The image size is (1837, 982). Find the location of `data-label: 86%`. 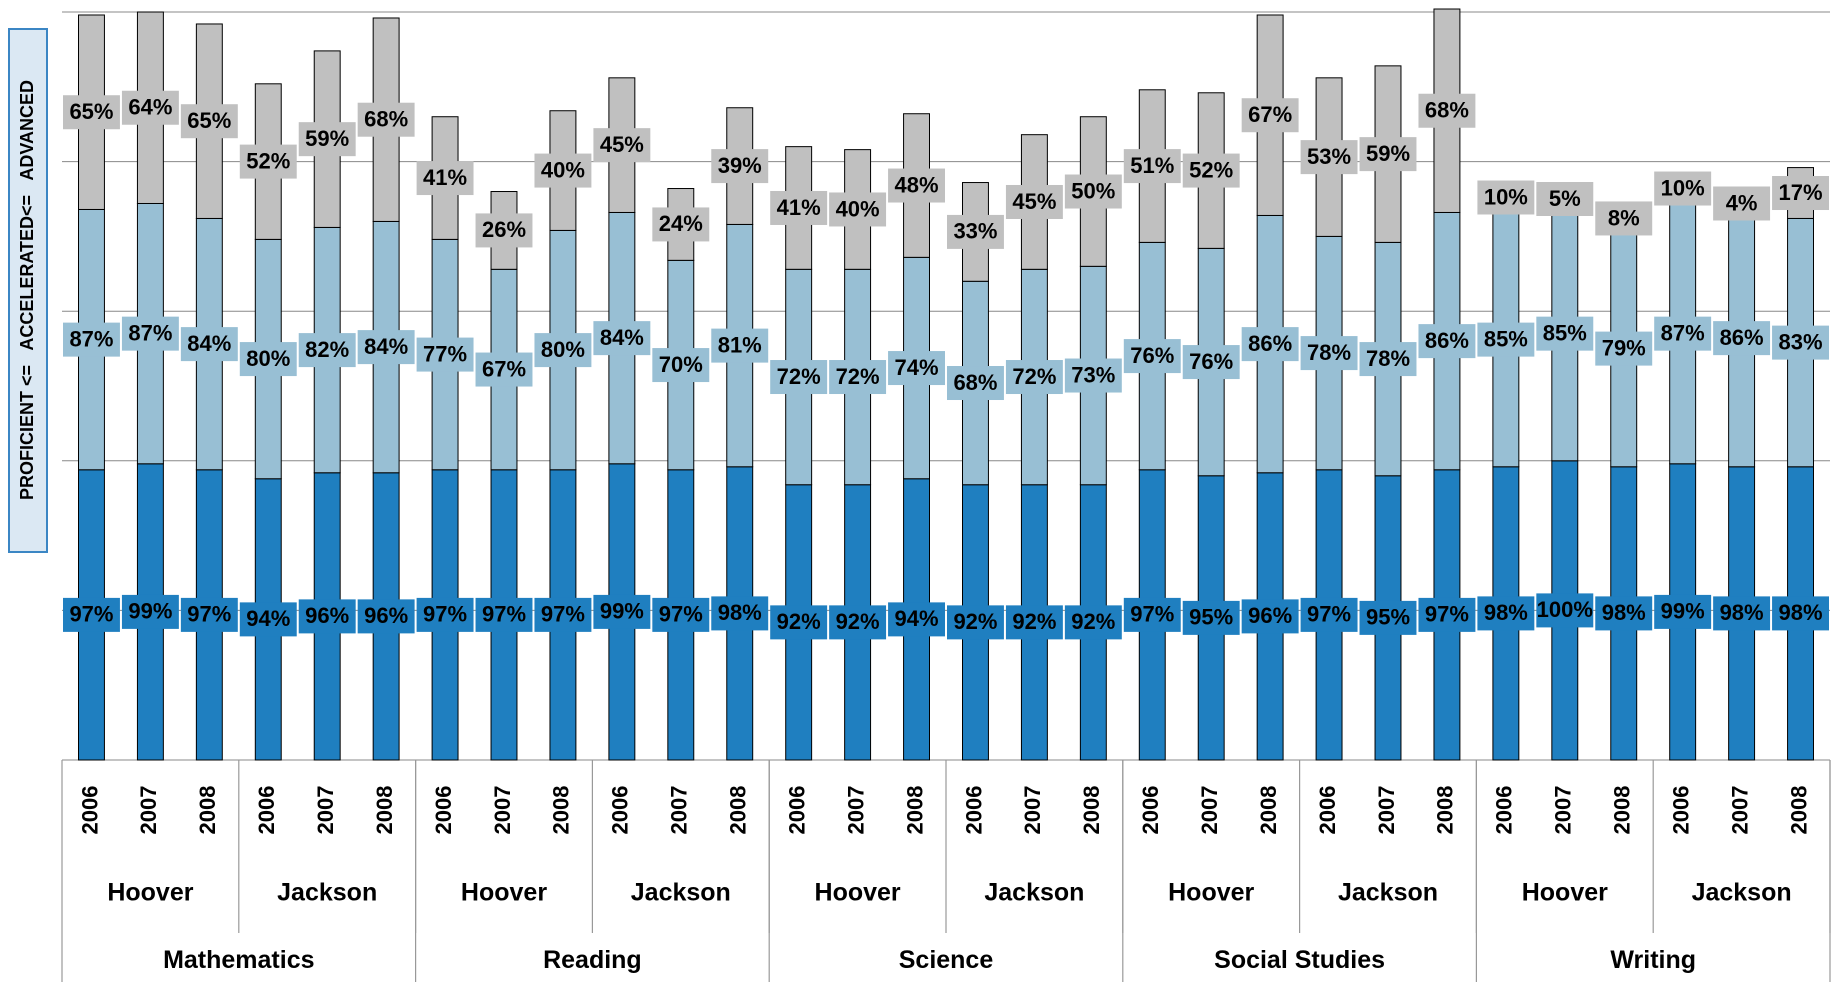

data-label: 86% is located at coordinates (1447, 340).